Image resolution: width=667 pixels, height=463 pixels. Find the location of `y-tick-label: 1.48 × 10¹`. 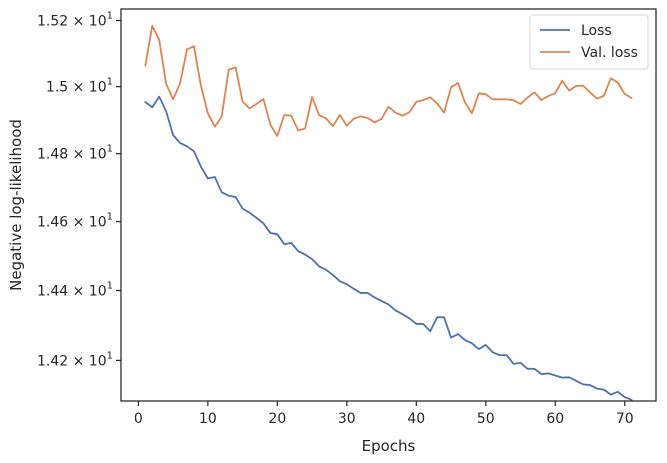

y-tick-label: 1.48 × 10¹ is located at coordinates (75, 153).